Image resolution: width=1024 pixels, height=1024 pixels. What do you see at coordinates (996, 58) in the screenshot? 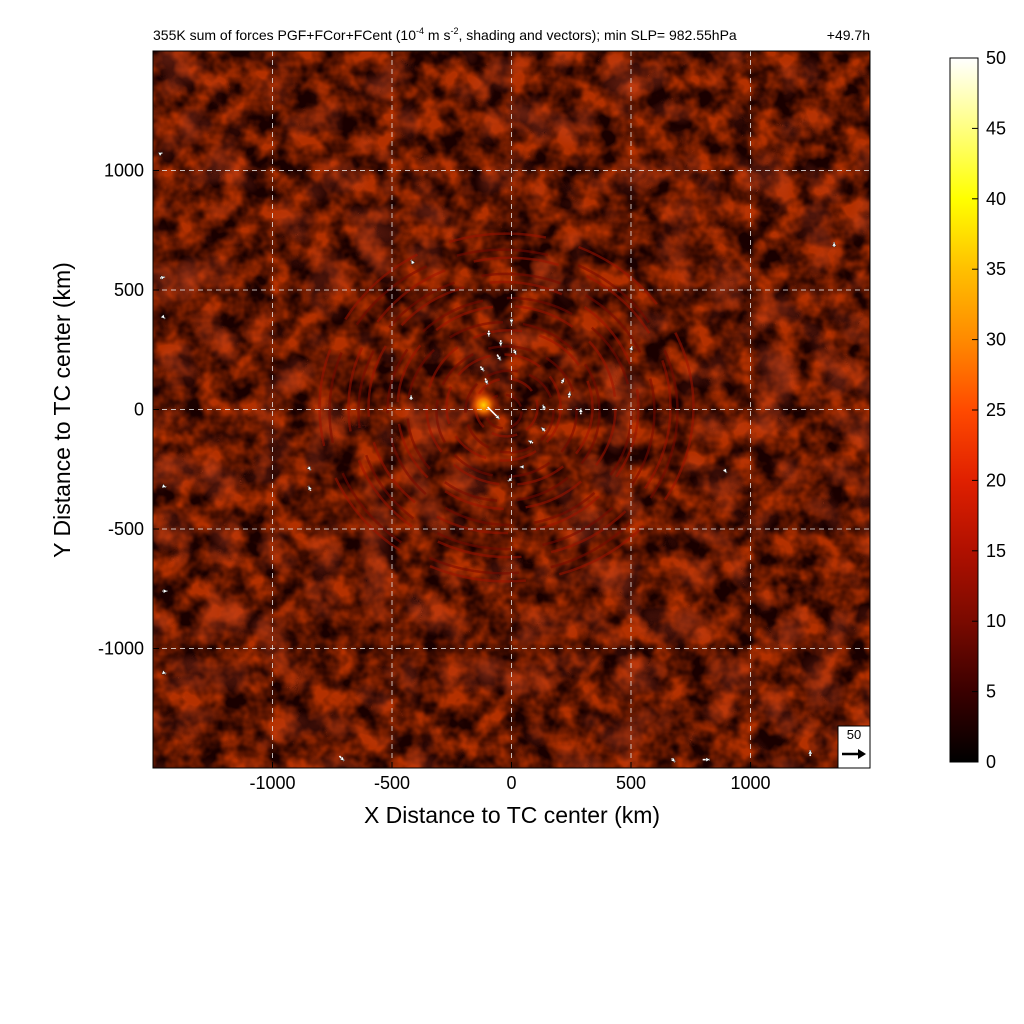
I see `colorbar-tick-label: 50` at bounding box center [996, 58].